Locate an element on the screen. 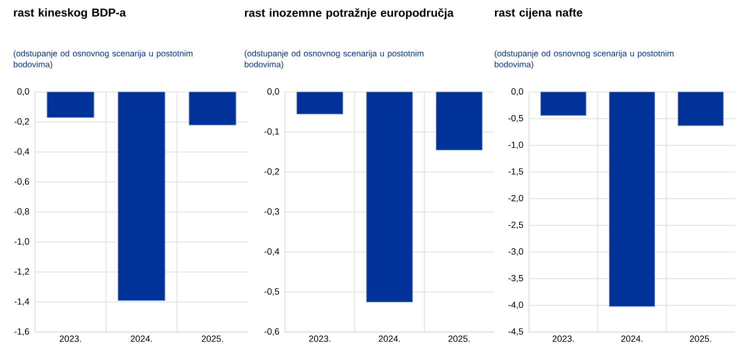 This screenshot has height=364, width=744. y-tick-label: -3,0 is located at coordinates (516, 252).